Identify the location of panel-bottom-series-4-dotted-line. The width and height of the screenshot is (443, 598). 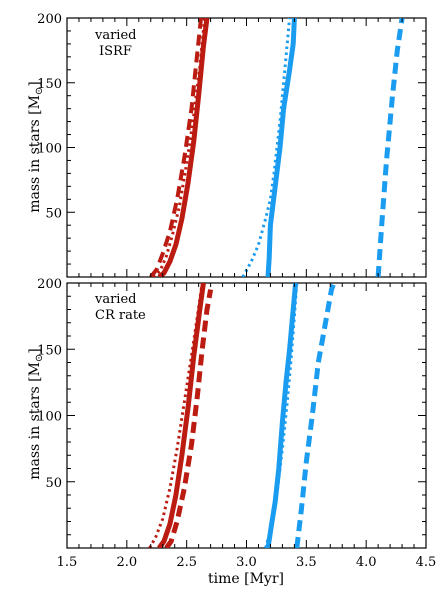
(281, 415).